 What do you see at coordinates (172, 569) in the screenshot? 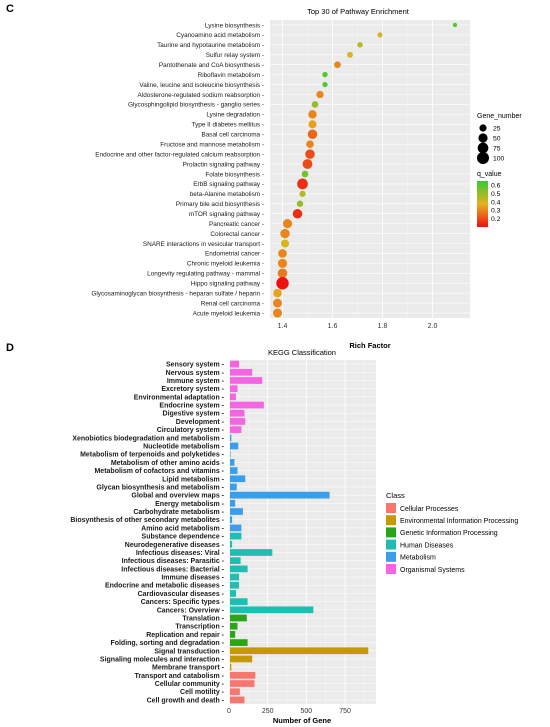
I see `category-label: Infectious diseases: Bacterial -` at bounding box center [172, 569].